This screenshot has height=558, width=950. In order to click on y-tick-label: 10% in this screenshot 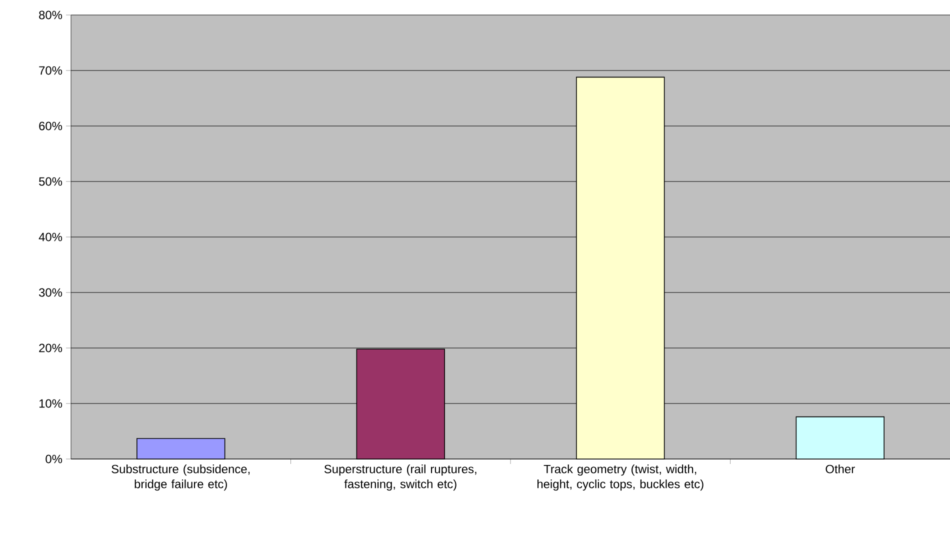, I will do `click(50, 403)`.